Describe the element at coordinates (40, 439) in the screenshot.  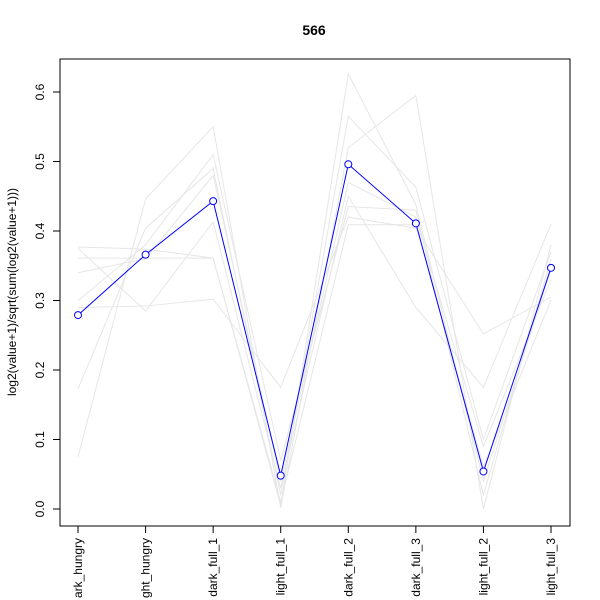
I see `y-tick-label: 0.1` at that location.